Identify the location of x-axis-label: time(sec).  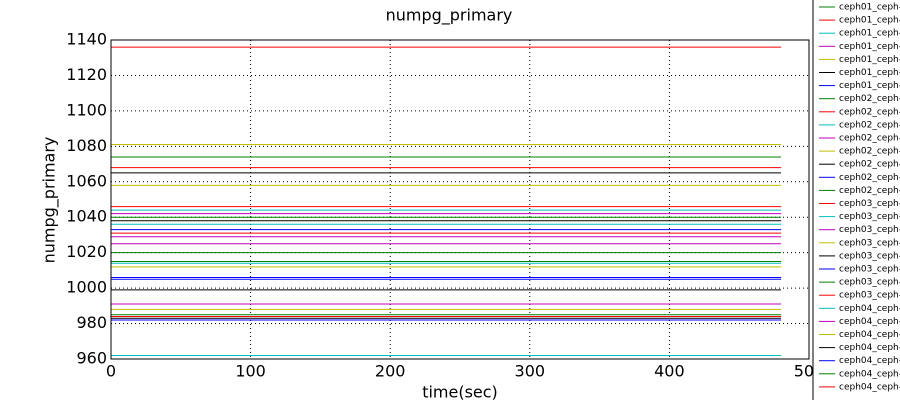
(460, 391).